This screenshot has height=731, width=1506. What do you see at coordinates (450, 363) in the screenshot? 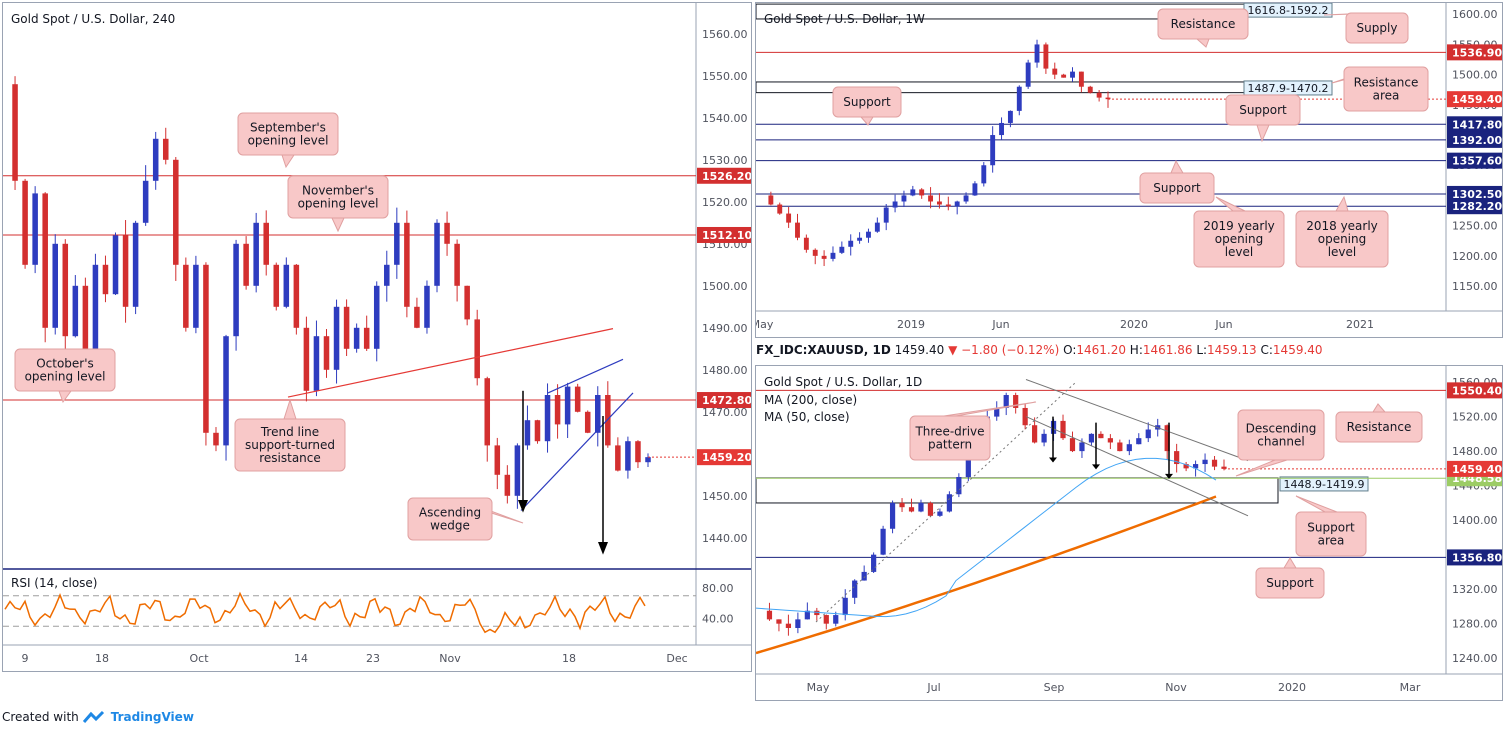
I see `trend-line` at bounding box center [450, 363].